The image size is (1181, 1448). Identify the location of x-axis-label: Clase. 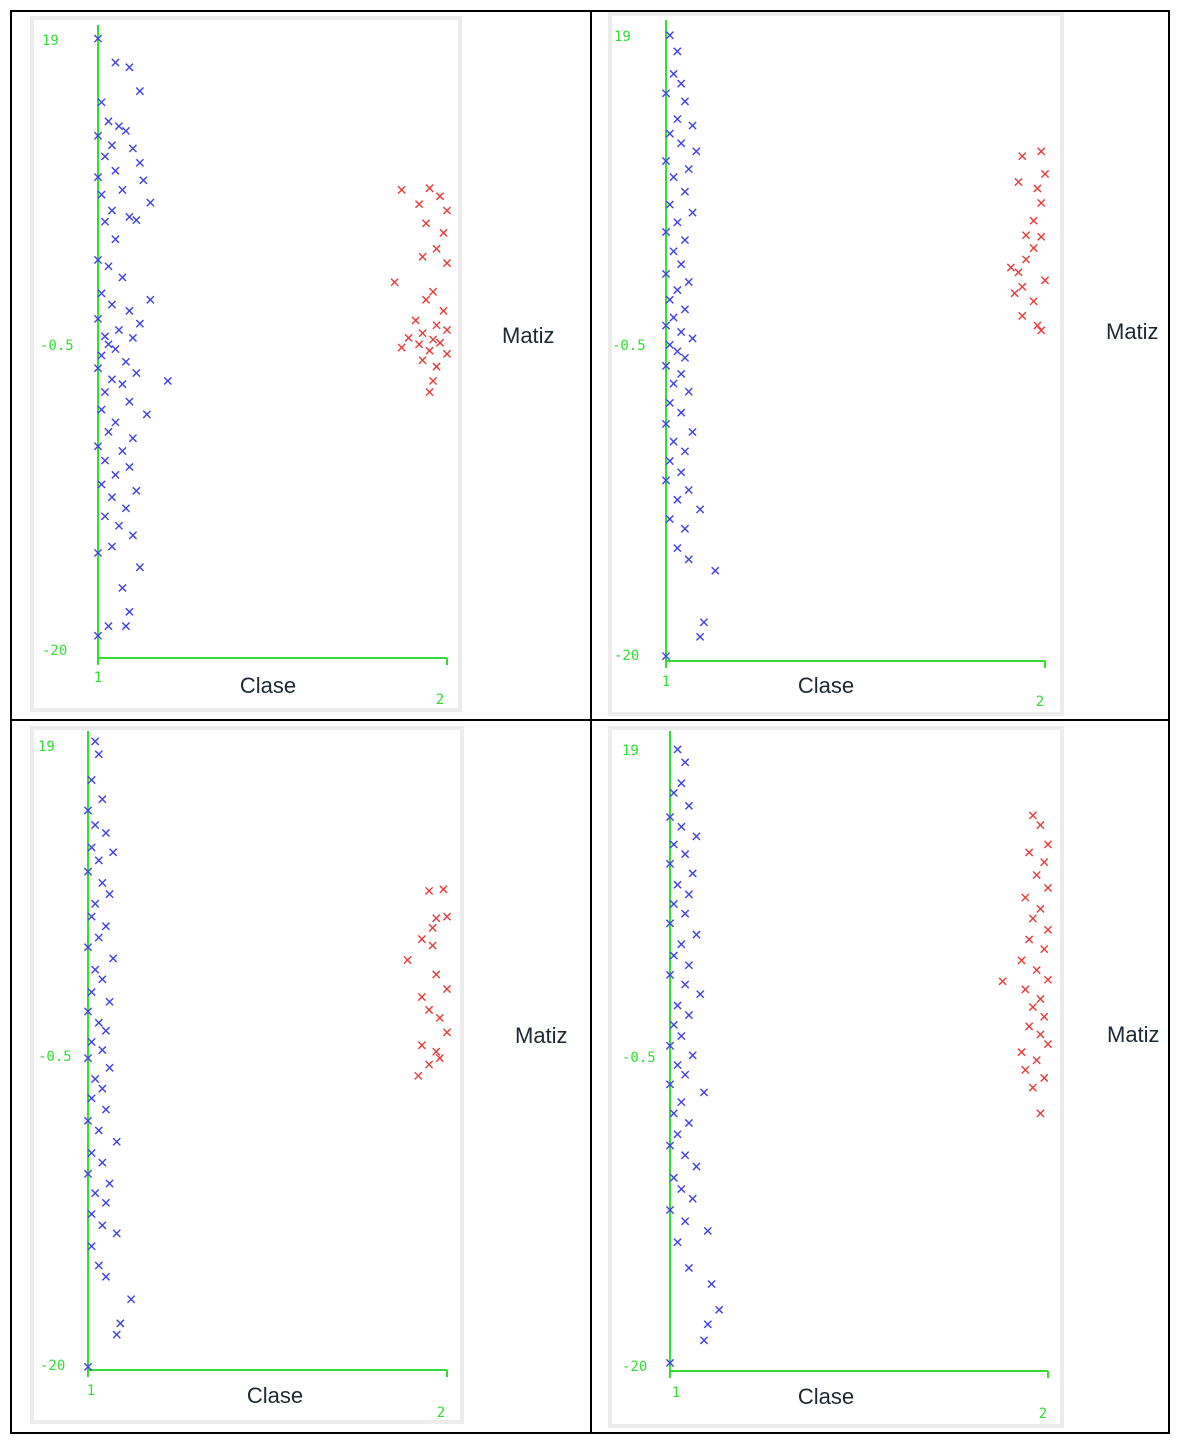
(826, 685).